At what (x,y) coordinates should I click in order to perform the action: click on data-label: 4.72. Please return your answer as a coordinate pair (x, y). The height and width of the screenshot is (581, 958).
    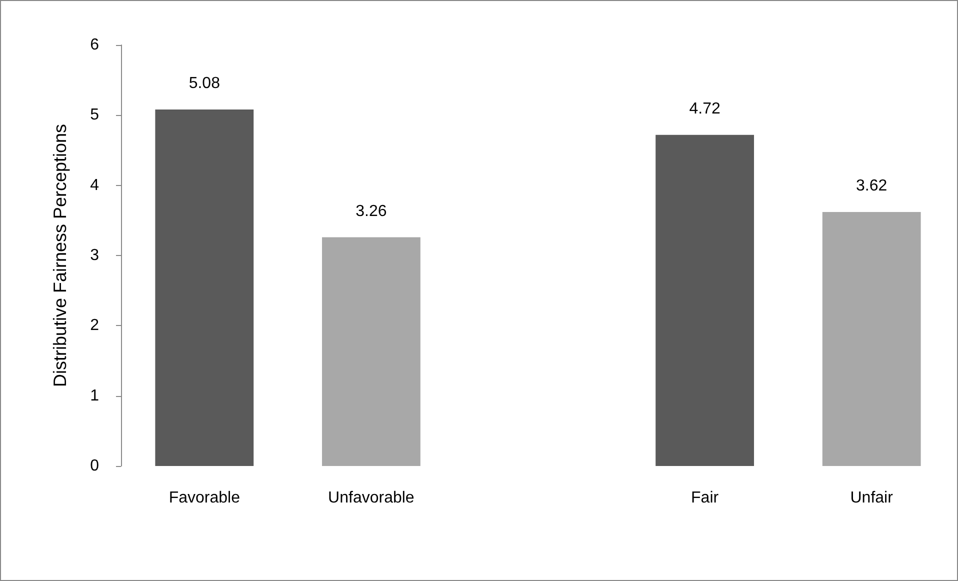
    Looking at the image, I should click on (704, 109).